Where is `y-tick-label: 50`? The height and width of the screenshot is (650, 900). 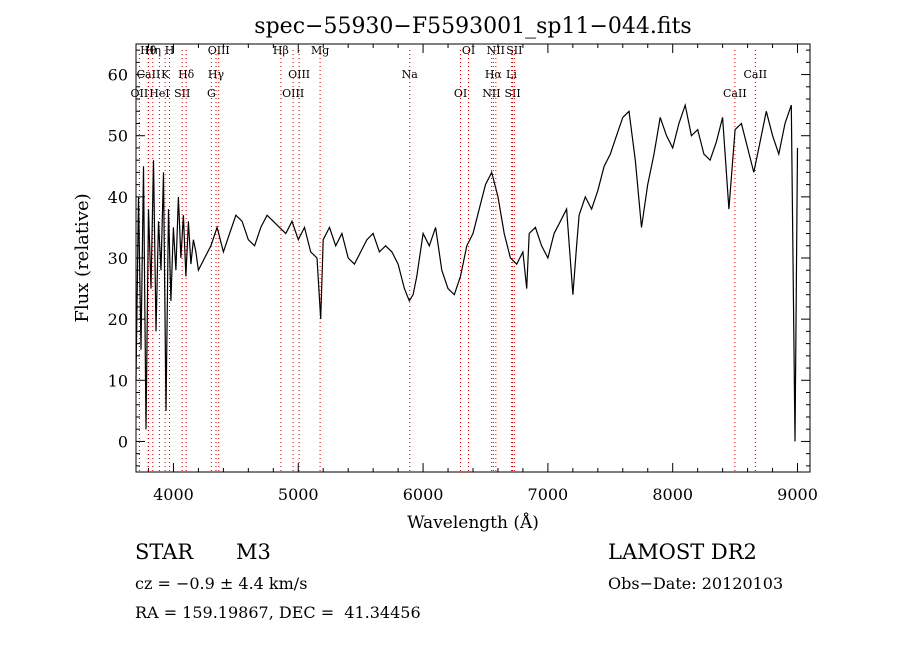 y-tick-label: 50 is located at coordinates (118, 136).